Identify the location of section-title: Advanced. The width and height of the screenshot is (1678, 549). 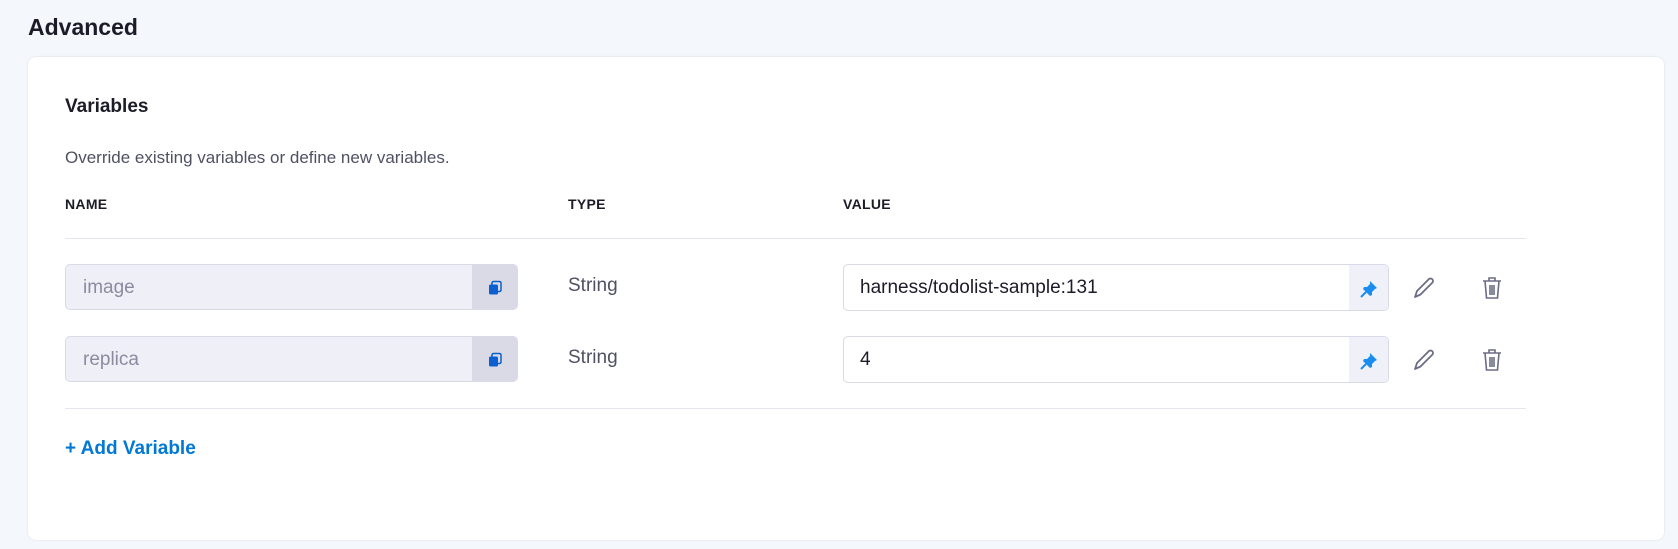
(83, 27).